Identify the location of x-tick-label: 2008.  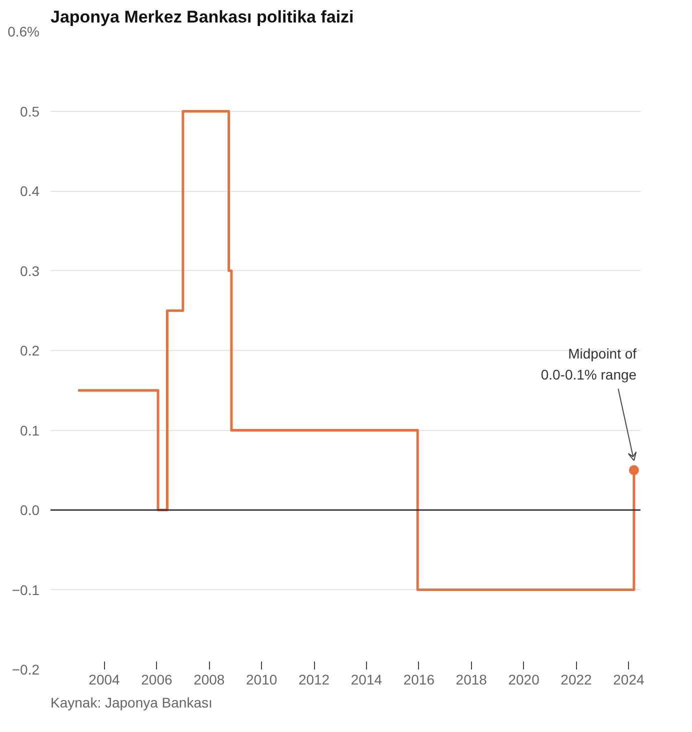
(209, 680).